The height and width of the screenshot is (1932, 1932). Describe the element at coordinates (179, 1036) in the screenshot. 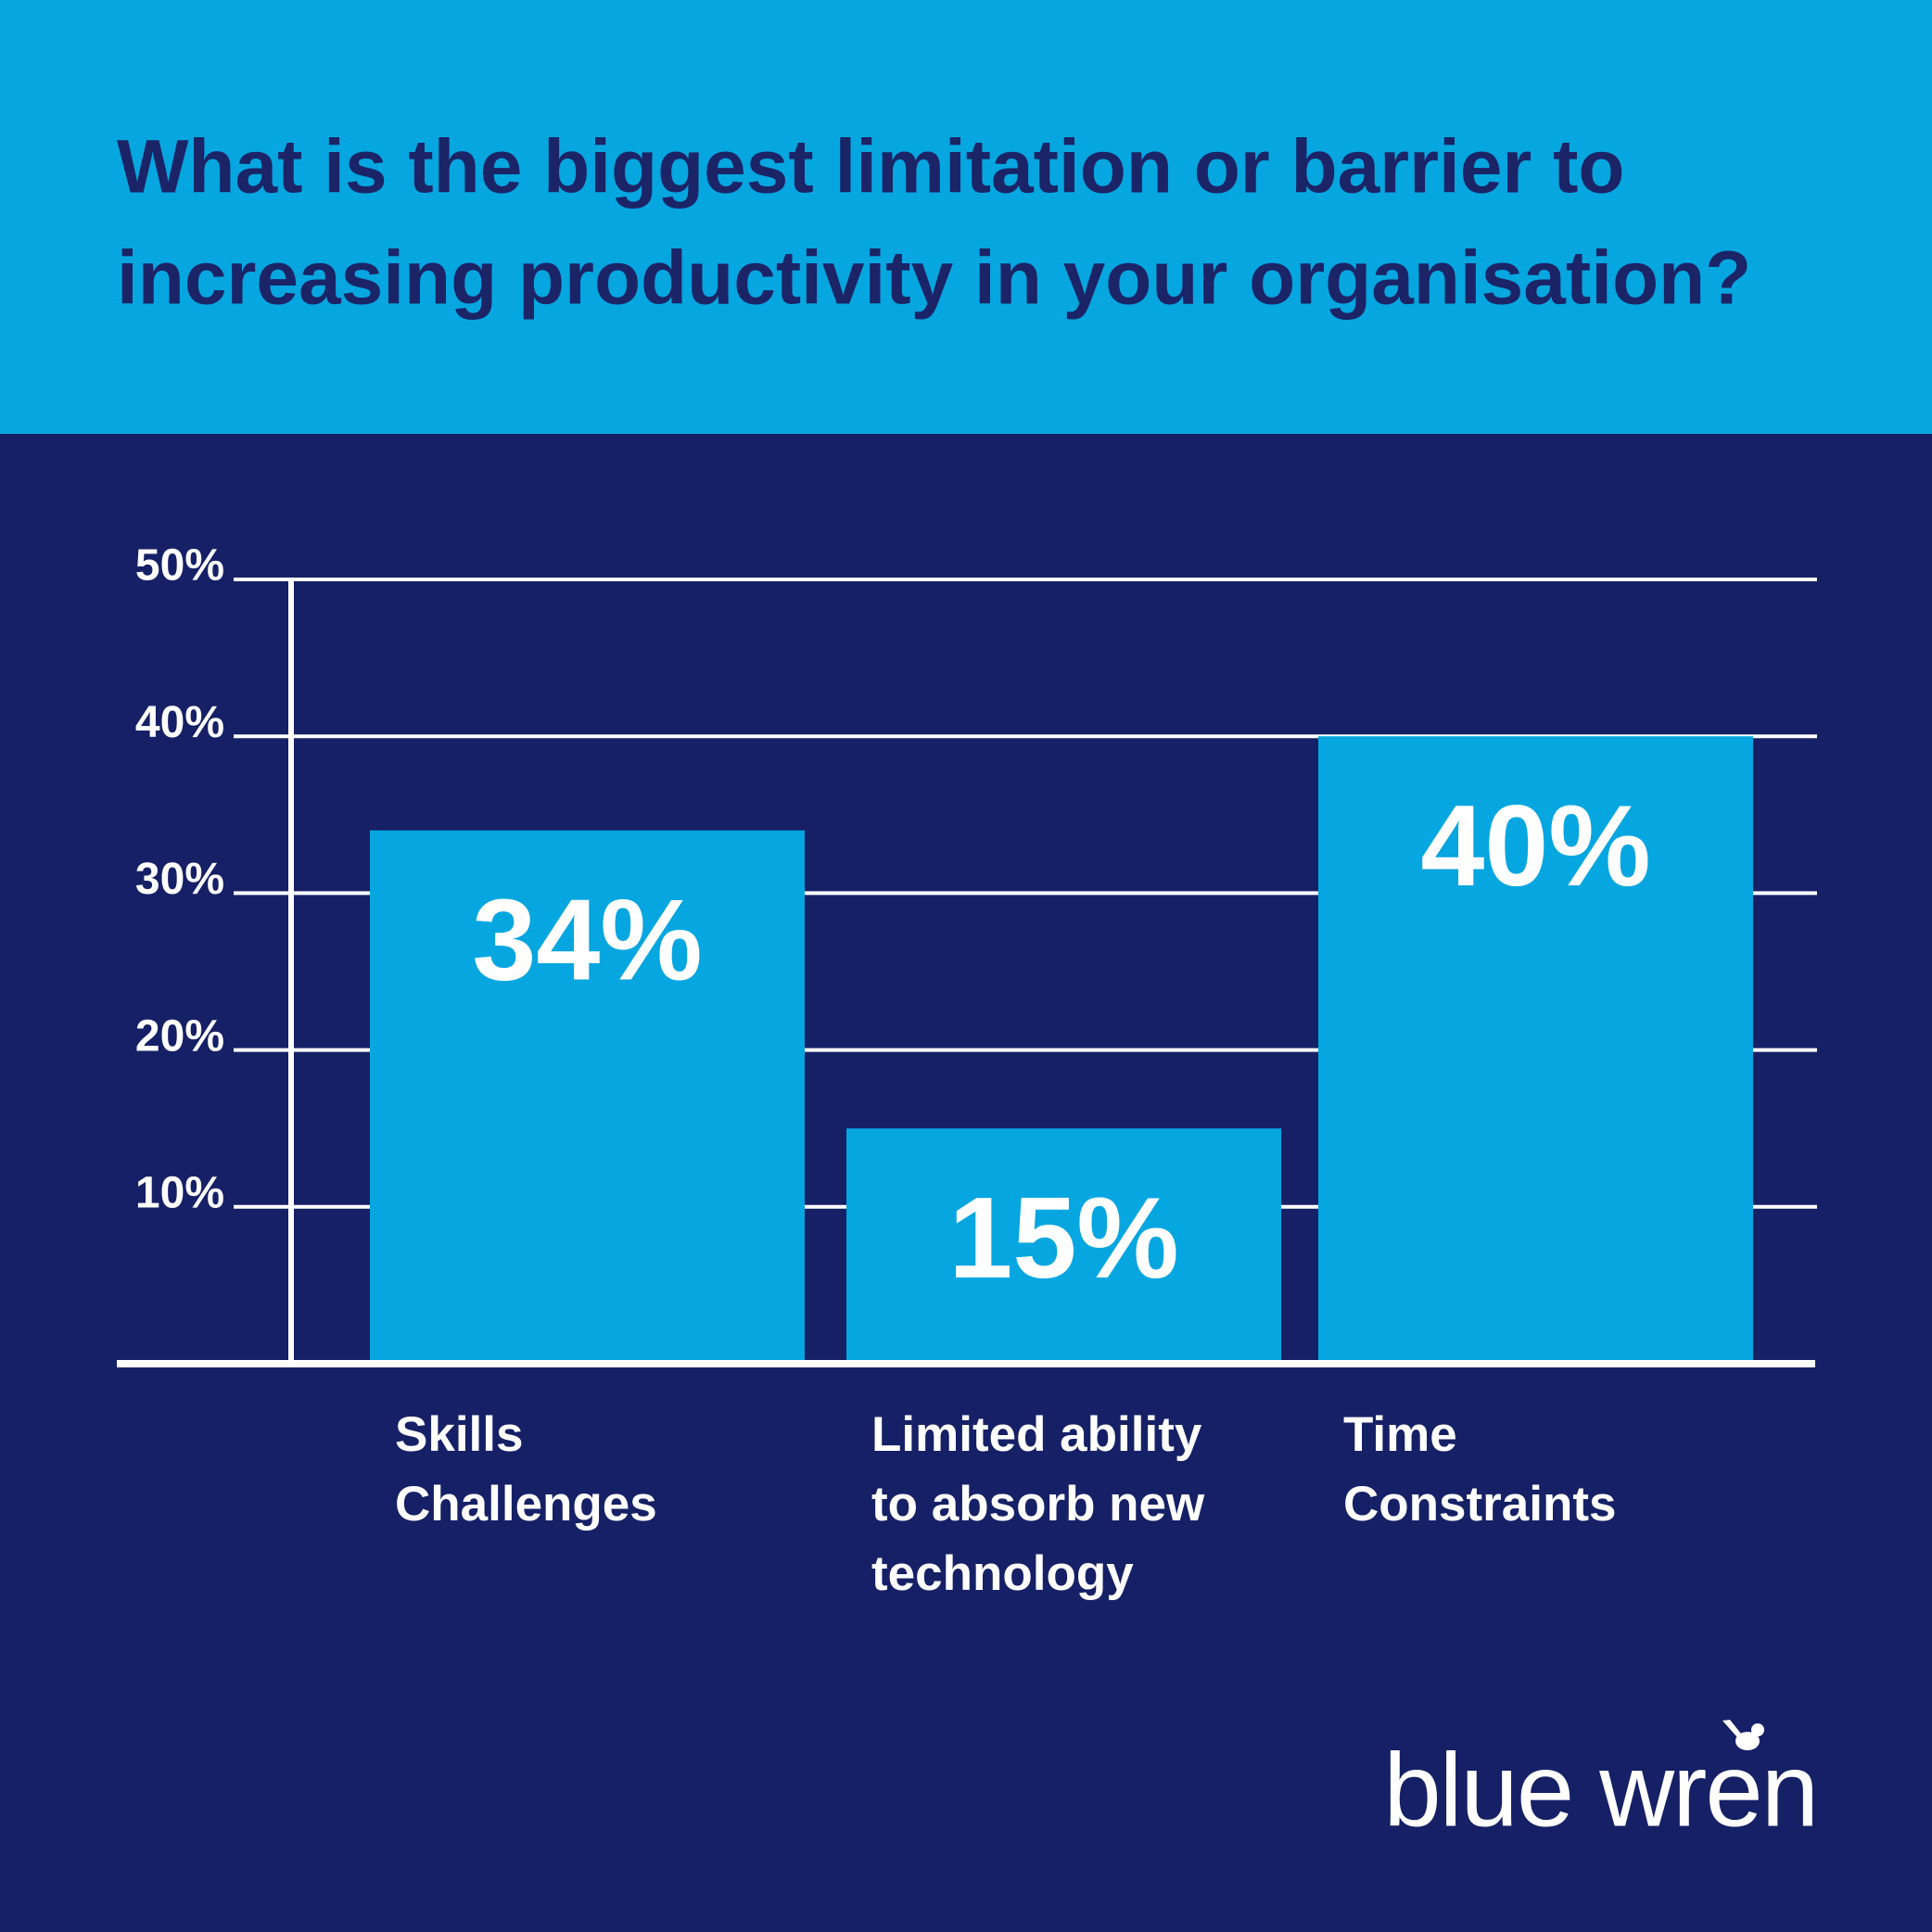

I see `y-tick-label: 20%` at that location.